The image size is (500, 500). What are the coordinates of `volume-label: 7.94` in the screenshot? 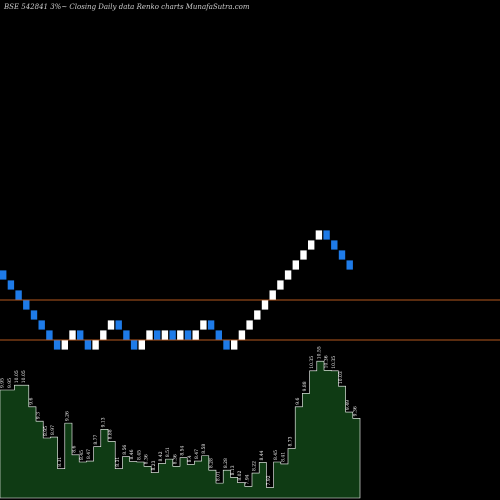 It's located at (247, 479).